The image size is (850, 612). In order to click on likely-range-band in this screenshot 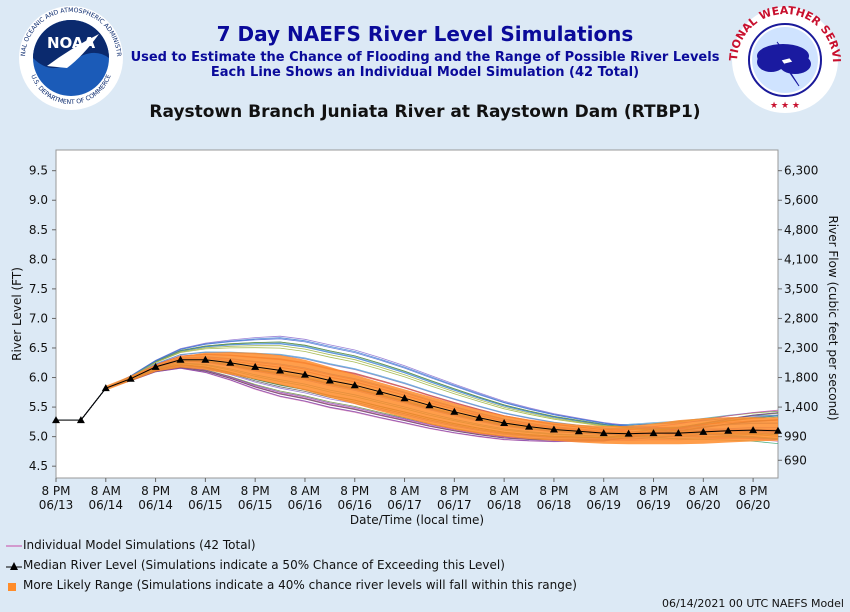, I will do `click(442, 398)`.